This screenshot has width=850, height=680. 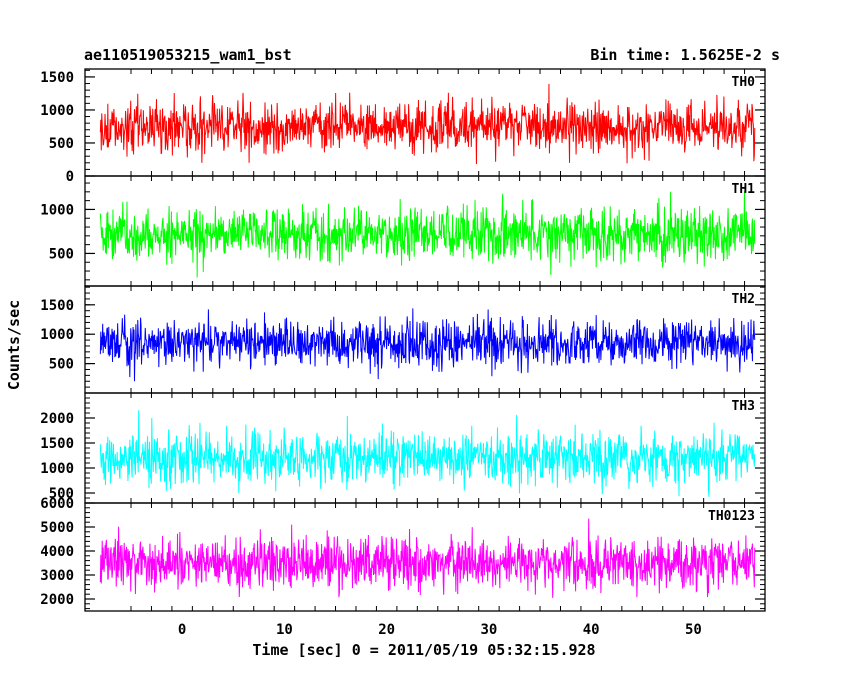 I want to click on series-line-th3, so click(x=427, y=453).